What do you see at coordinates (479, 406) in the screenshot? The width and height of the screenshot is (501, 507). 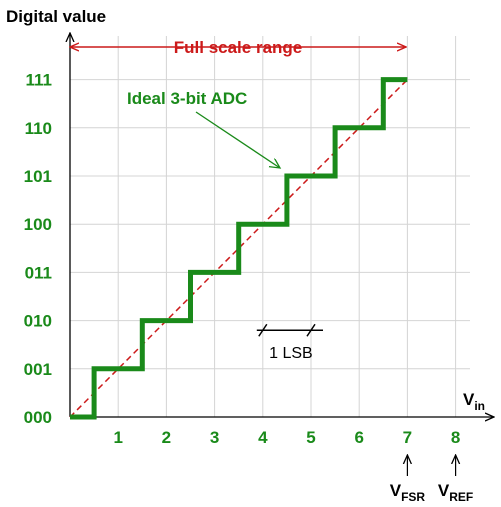 I see `x-axis-title-sub: in` at bounding box center [479, 406].